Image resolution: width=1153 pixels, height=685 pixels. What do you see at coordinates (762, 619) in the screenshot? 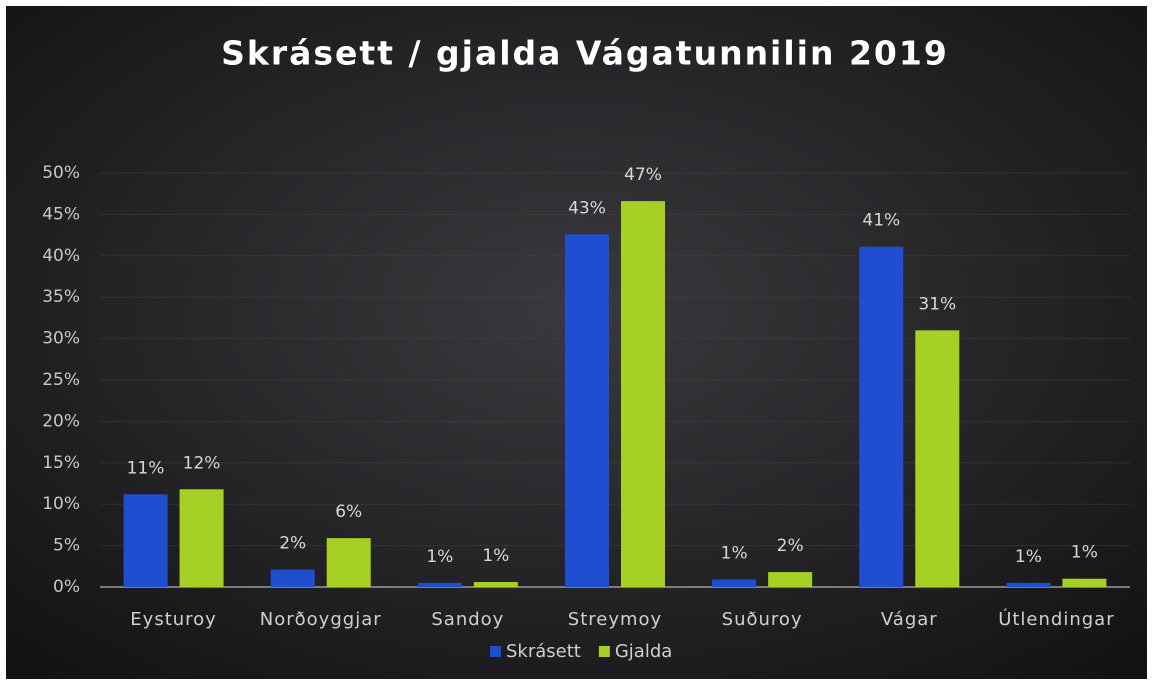
I see `x-tick-label: Suðuroy` at bounding box center [762, 619].